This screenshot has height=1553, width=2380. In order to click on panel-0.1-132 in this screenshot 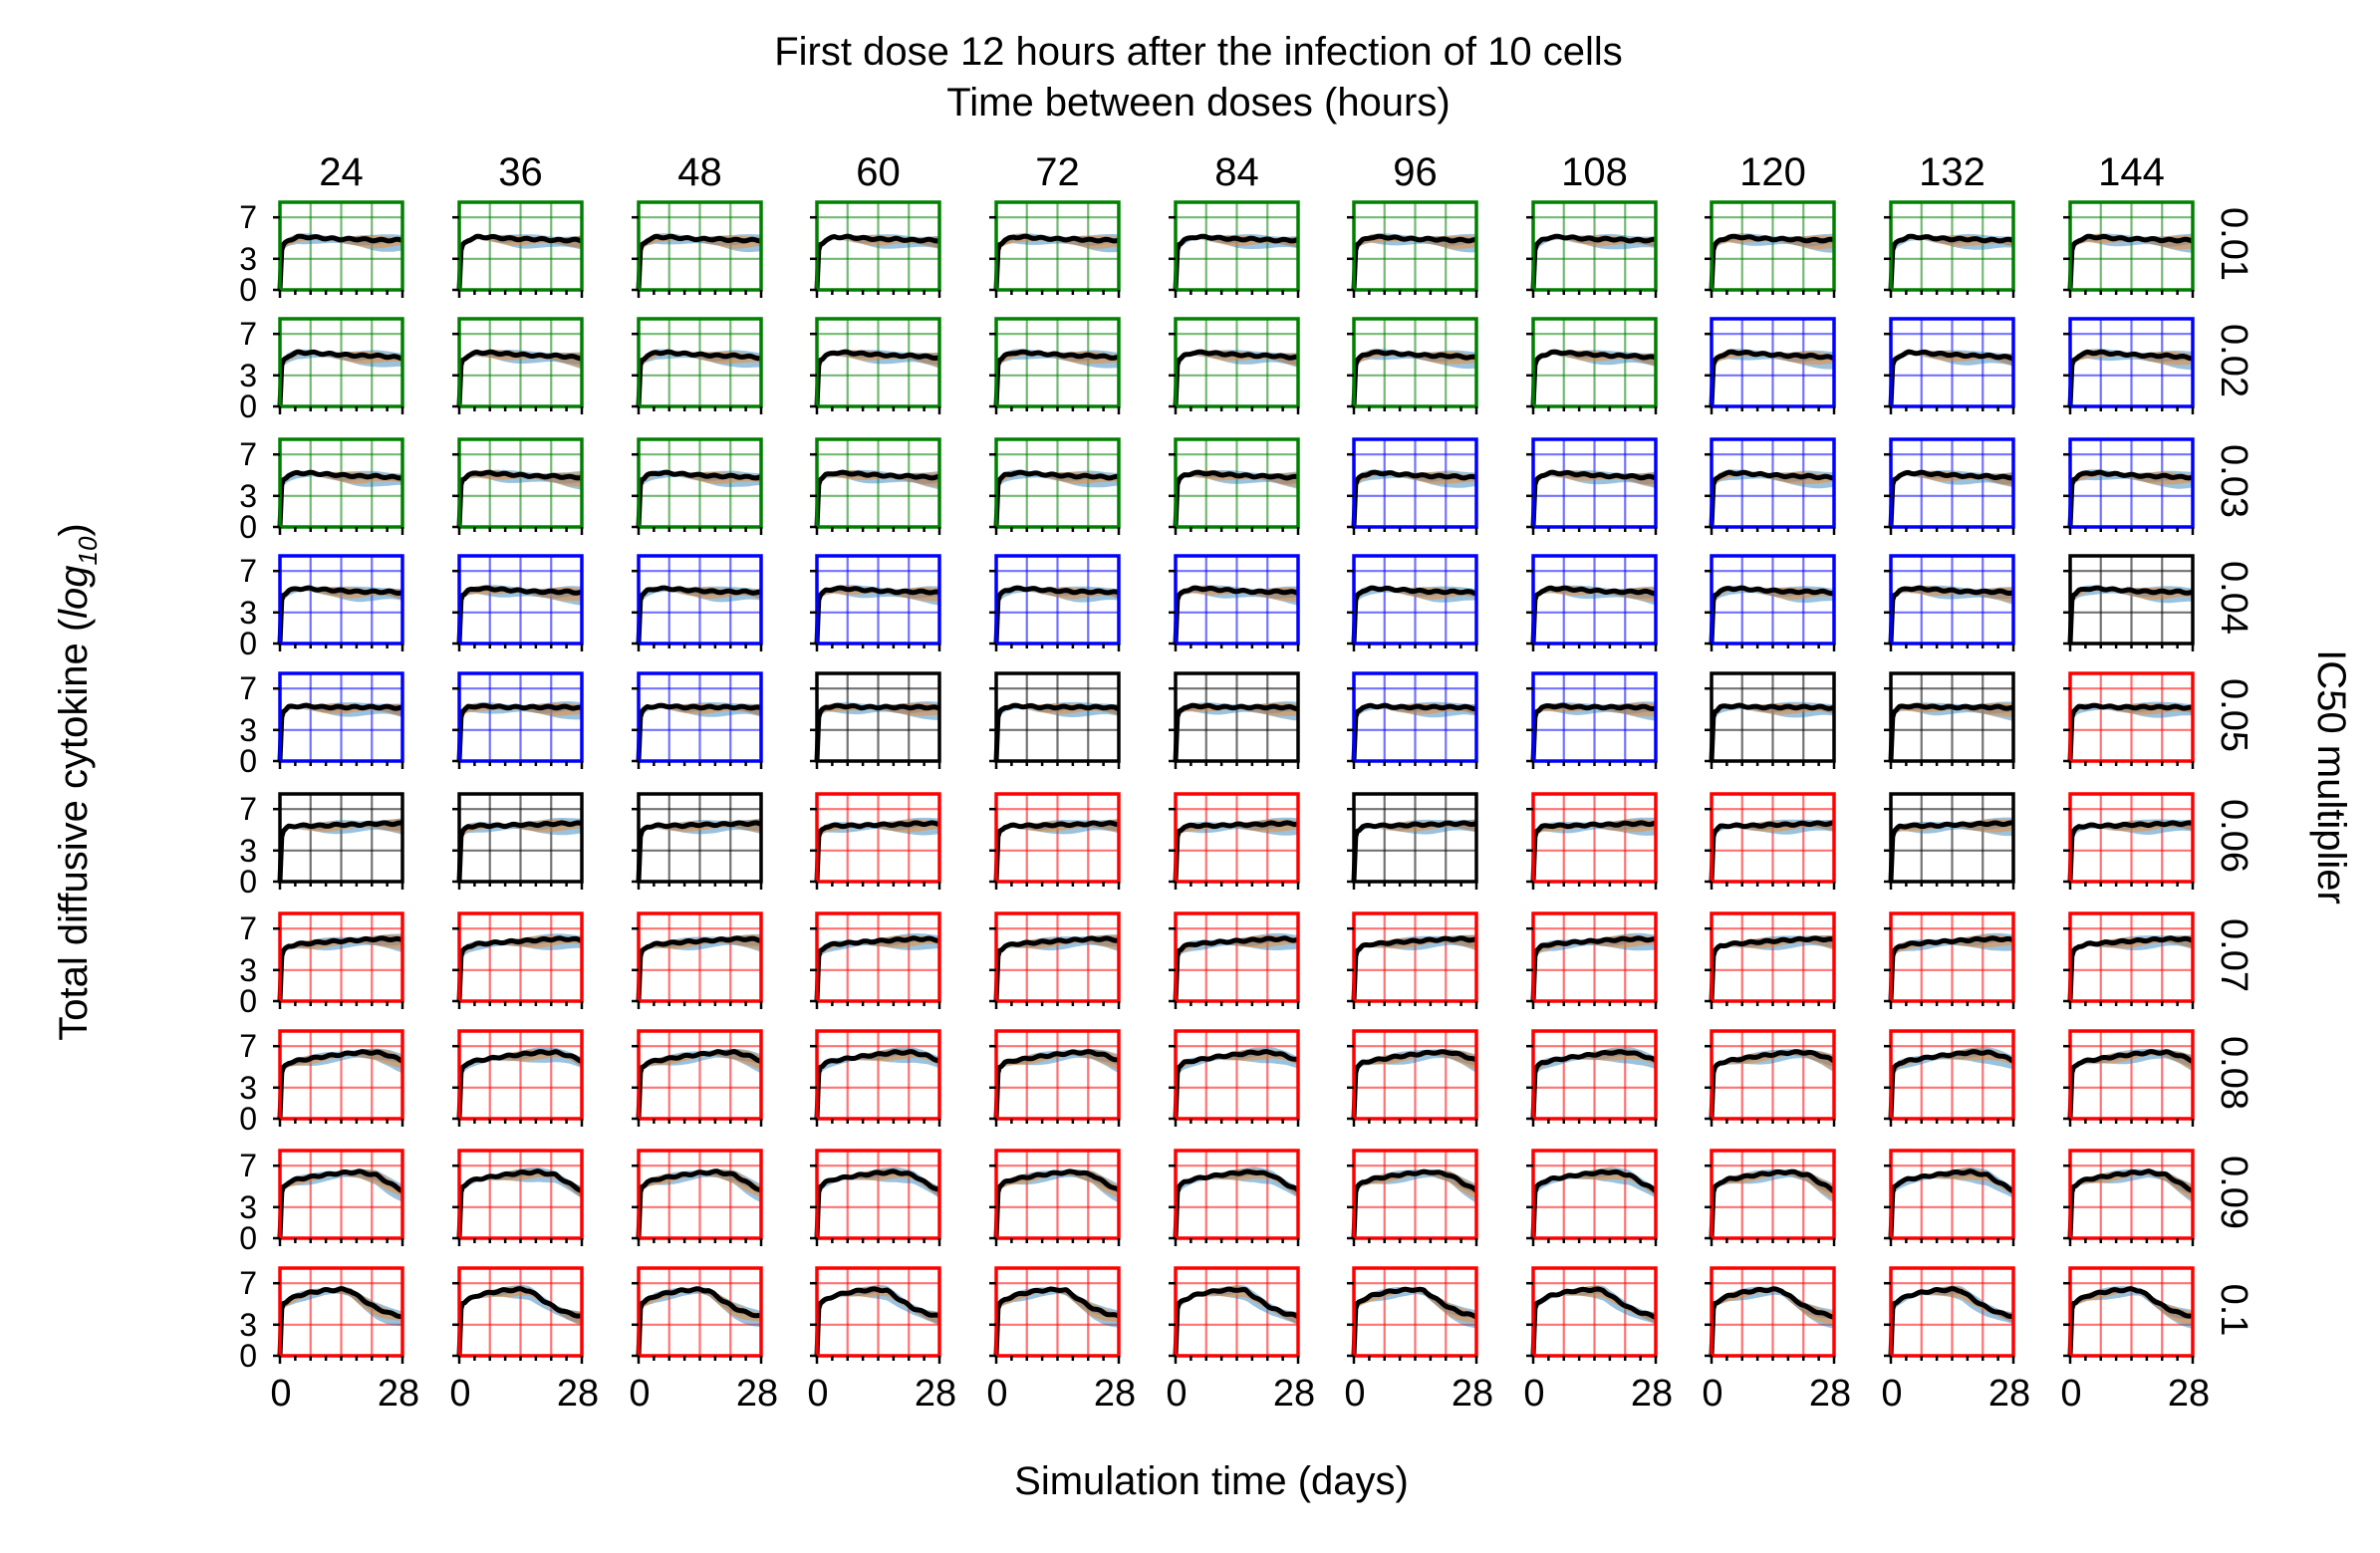, I will do `click(1949, 1315)`.